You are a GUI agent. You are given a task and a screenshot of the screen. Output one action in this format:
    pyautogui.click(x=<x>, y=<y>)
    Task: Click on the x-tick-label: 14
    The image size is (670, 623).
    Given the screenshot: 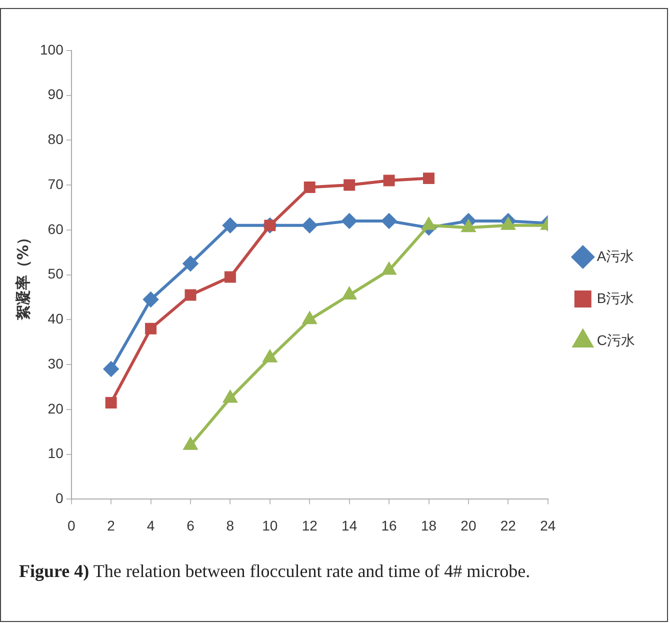 What is the action you would take?
    pyautogui.click(x=350, y=525)
    